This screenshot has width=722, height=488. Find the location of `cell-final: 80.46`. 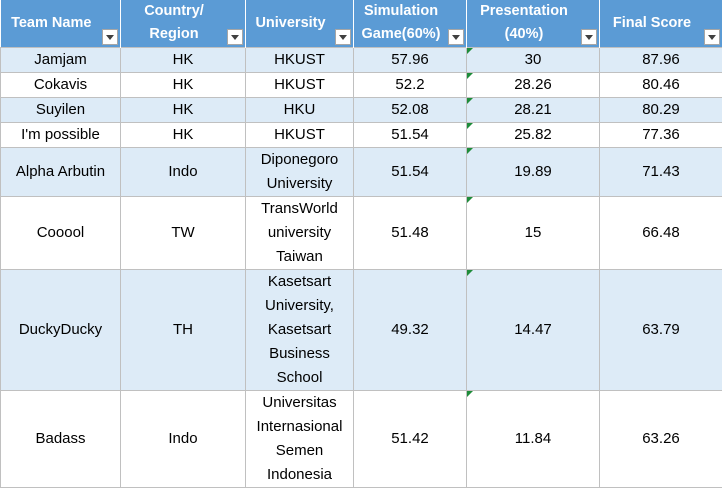

cell-final: 80.46 is located at coordinates (661, 84).